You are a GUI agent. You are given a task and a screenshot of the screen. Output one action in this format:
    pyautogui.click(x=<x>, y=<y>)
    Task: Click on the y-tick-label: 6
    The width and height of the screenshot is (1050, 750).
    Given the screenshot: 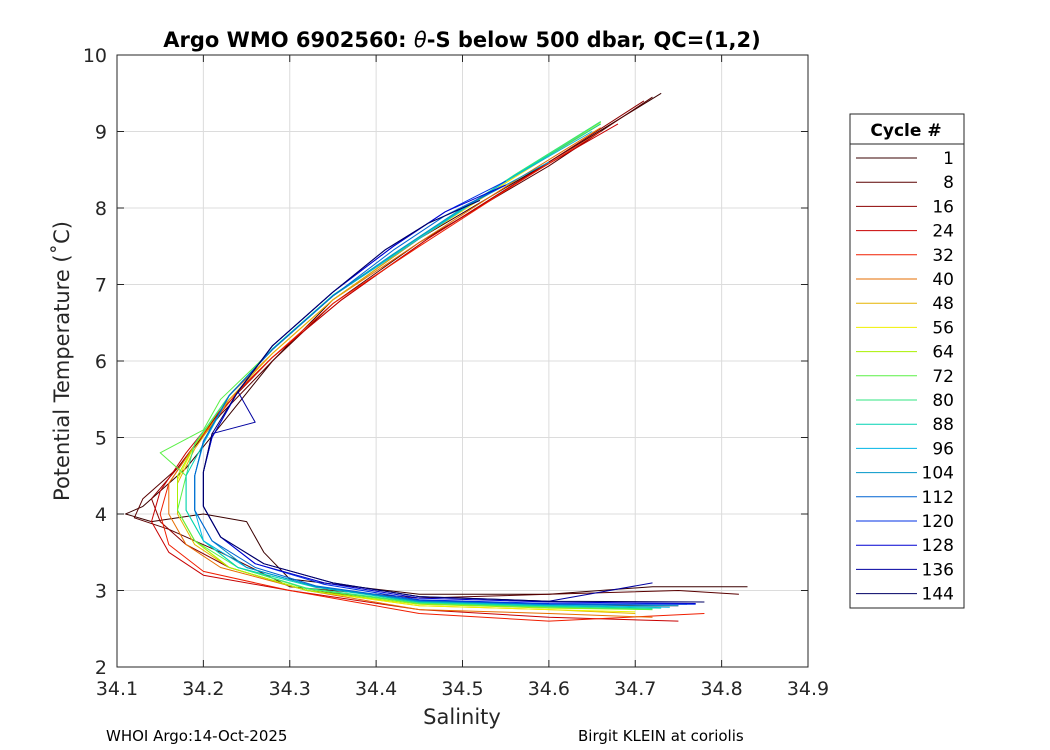 What is the action you would take?
    pyautogui.click(x=101, y=362)
    